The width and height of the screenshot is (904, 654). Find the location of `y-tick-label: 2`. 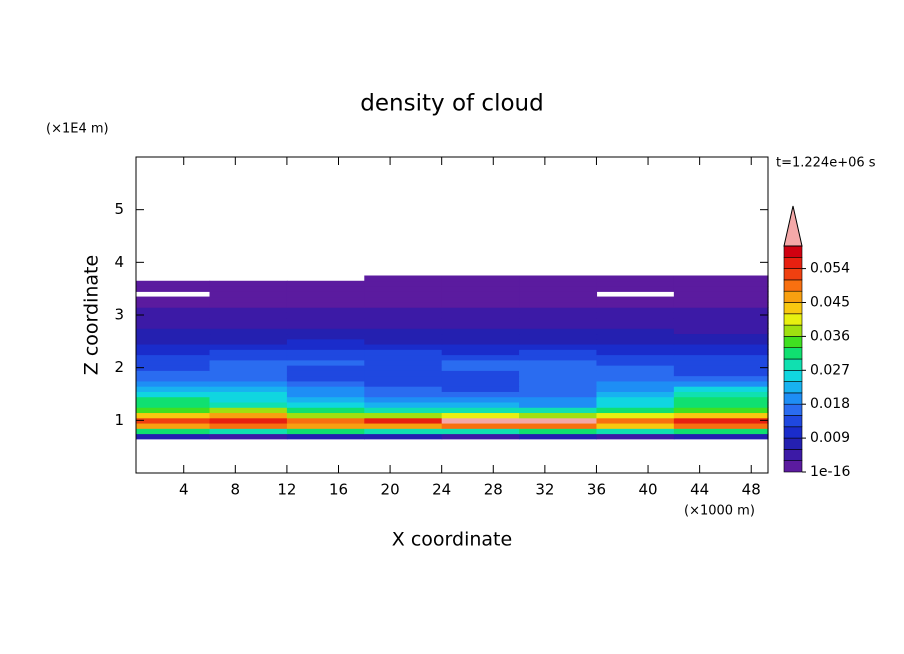

y-tick-label: 2 is located at coordinates (119, 367).